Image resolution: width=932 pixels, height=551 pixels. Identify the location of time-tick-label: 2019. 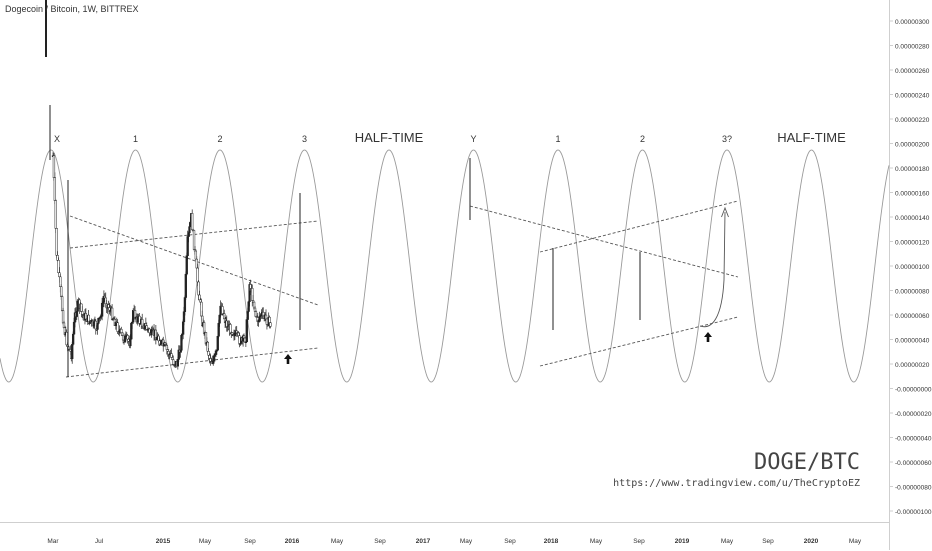
(682, 541).